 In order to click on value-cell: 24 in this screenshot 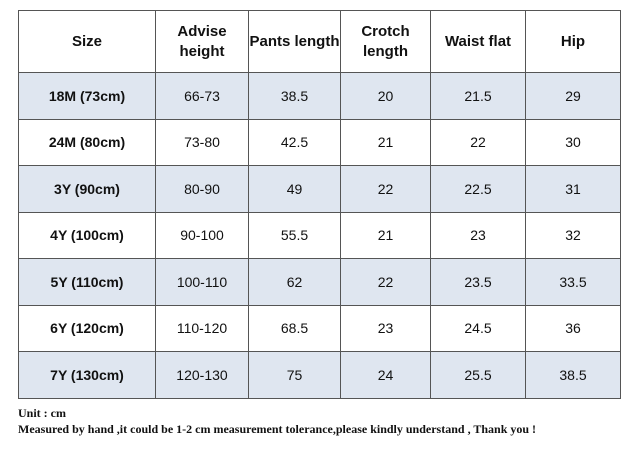, I will do `click(385, 375)`.